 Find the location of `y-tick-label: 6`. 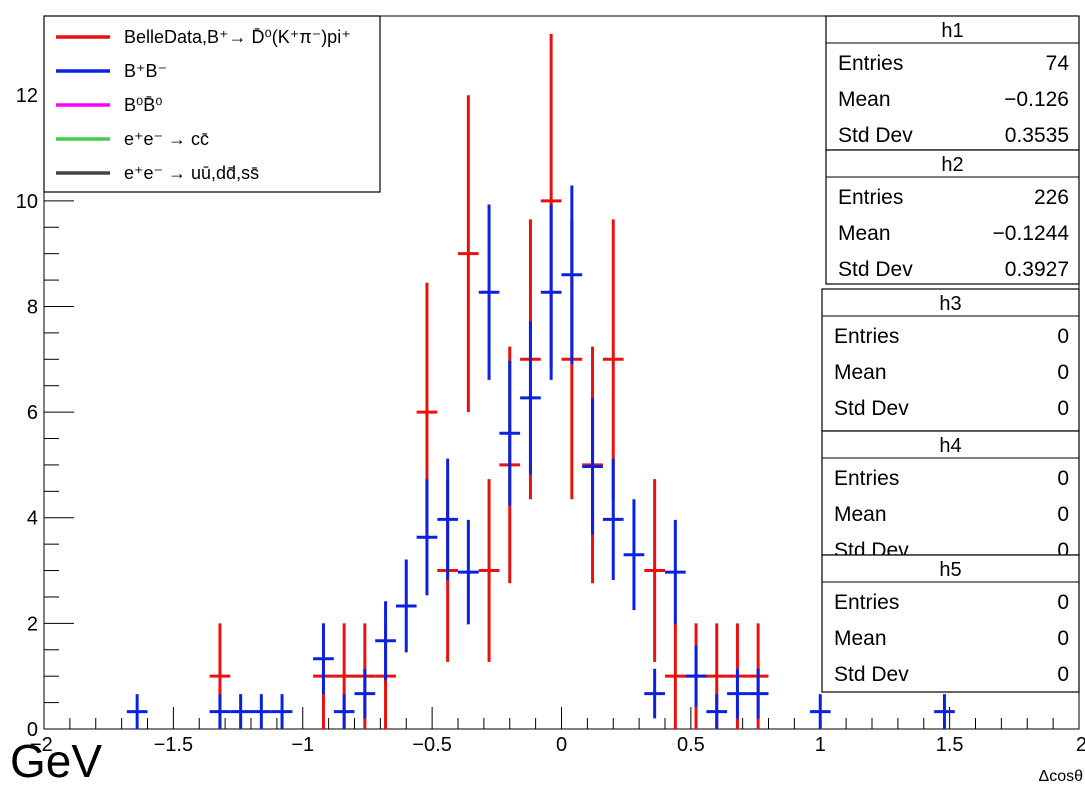

y-tick-label: 6 is located at coordinates (32, 413).